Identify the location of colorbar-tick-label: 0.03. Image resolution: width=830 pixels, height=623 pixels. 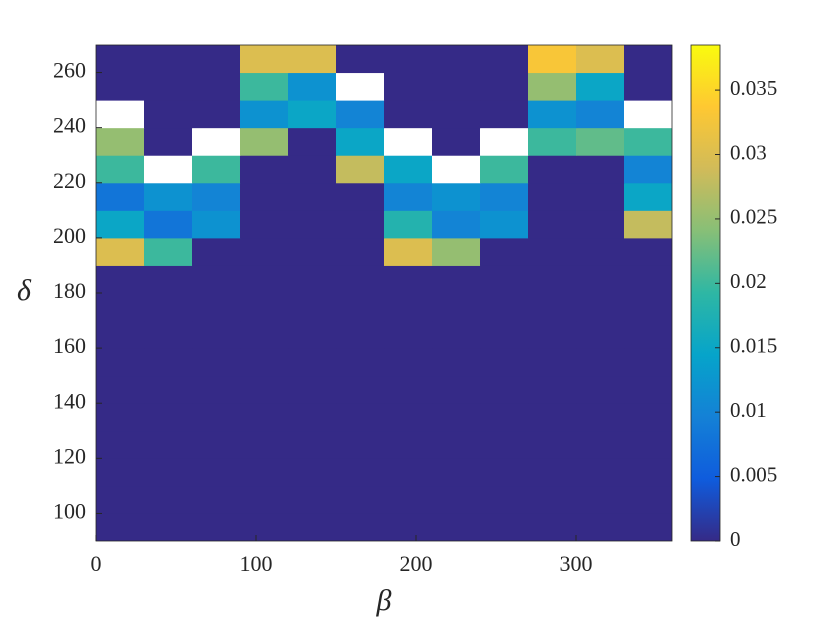
(748, 152).